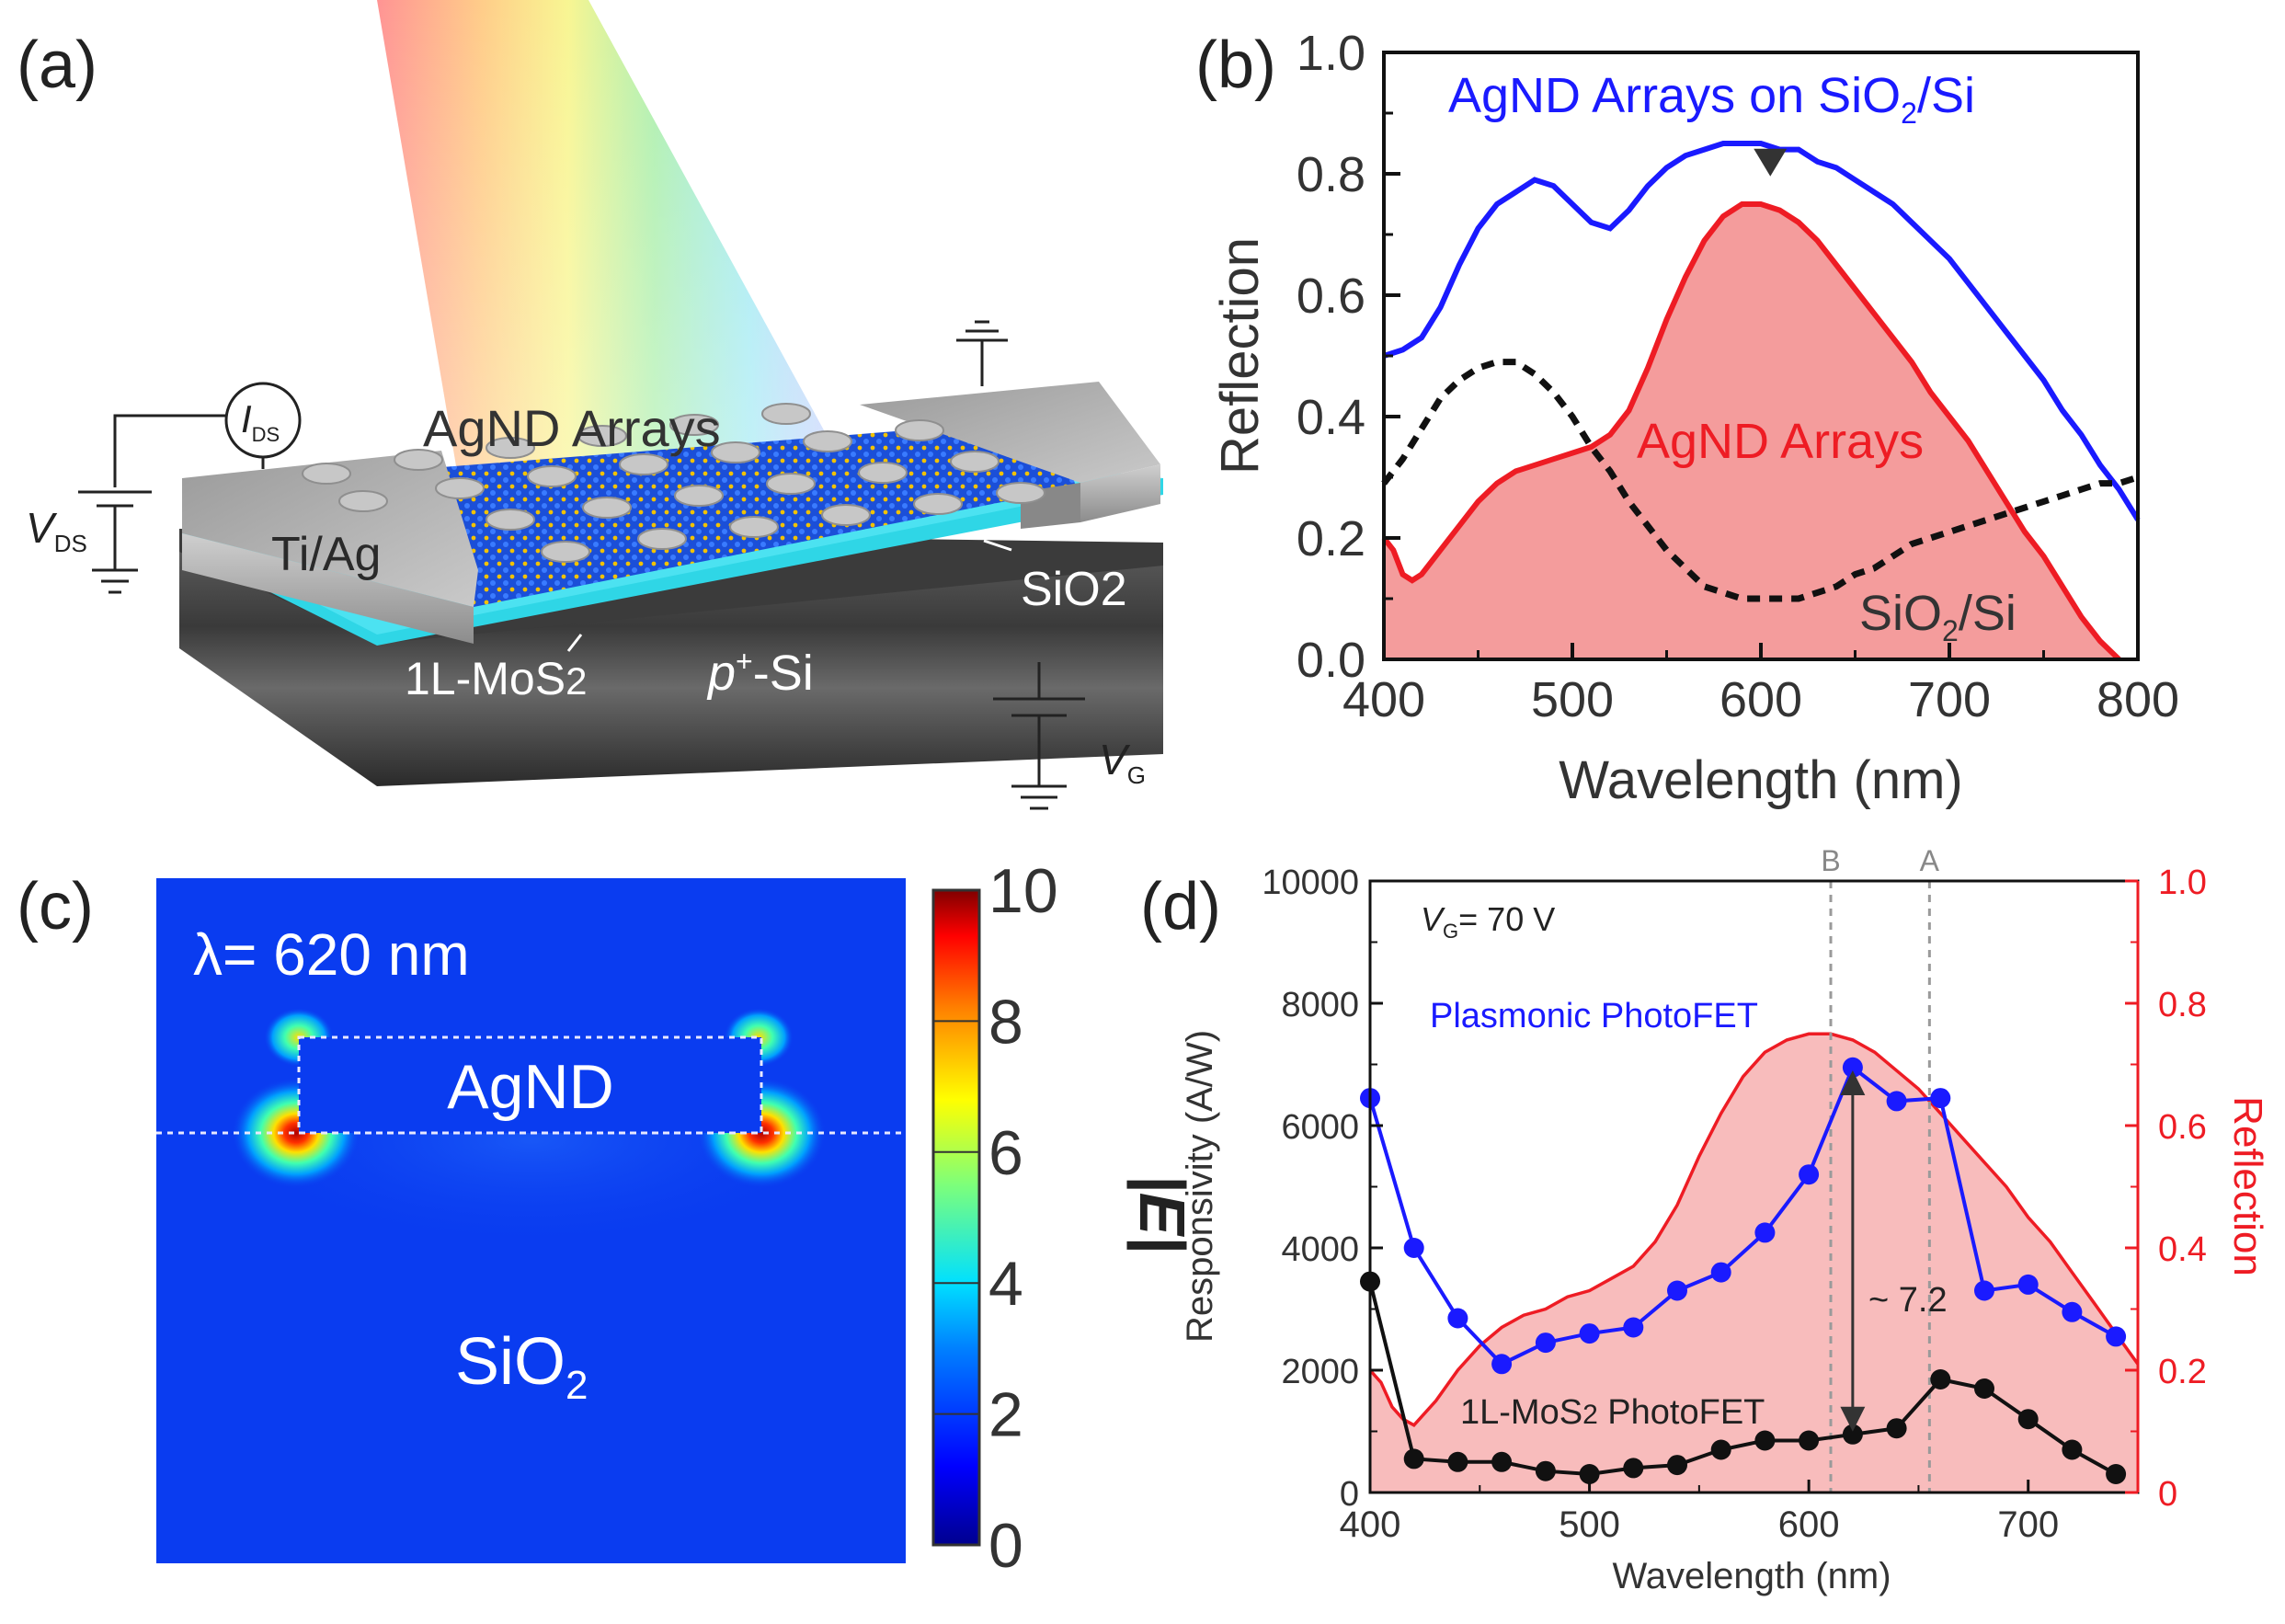 The width and height of the screenshot is (2285, 1624). I want to click on d-ytick-label: 0, so click(1349, 1495).